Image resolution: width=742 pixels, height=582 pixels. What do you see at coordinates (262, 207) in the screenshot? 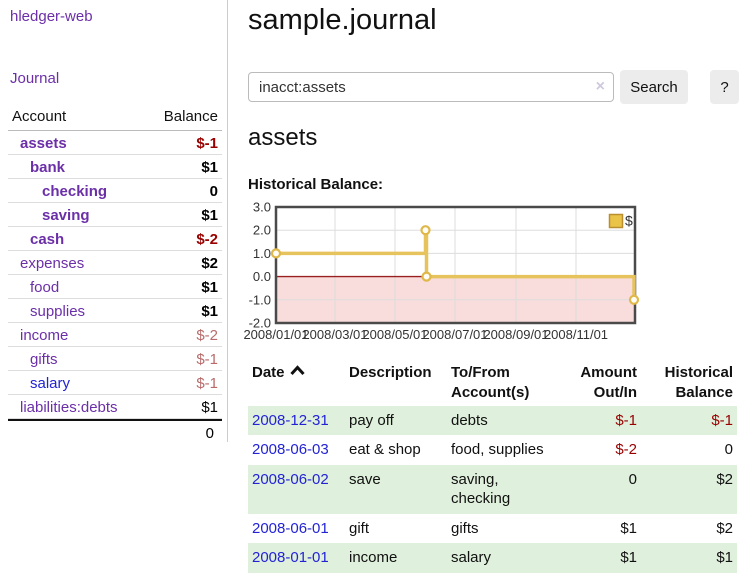
I see `svg-text: 3.0` at bounding box center [262, 207].